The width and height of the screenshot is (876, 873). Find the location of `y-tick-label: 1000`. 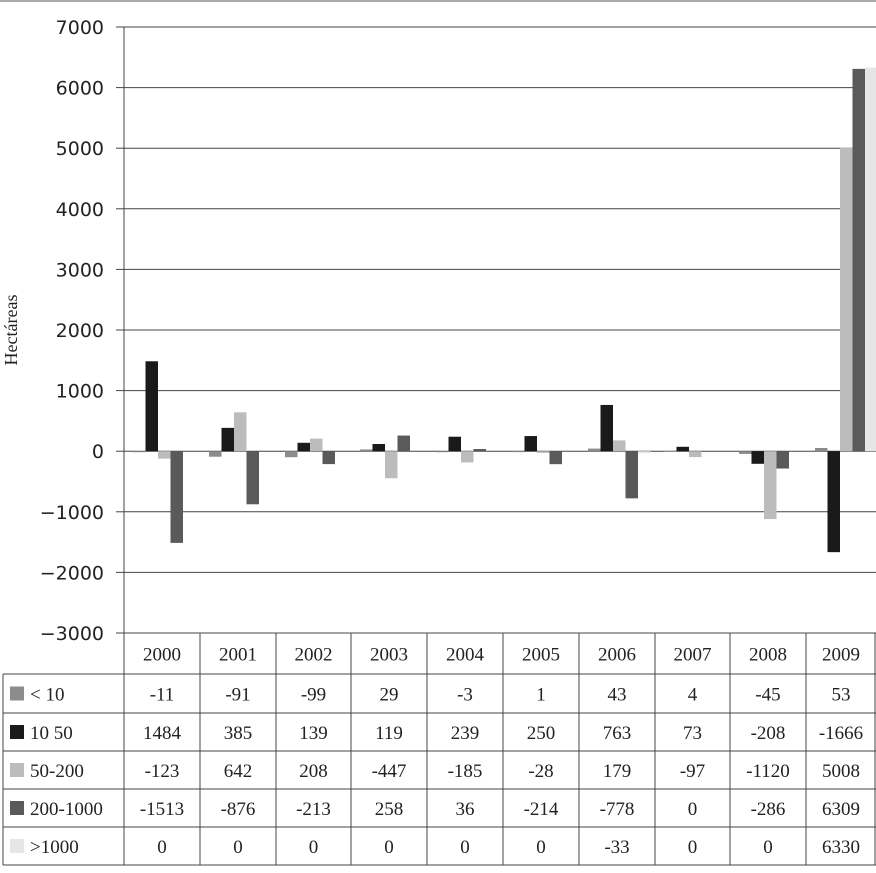

y-tick-label: 1000 is located at coordinates (80, 392).